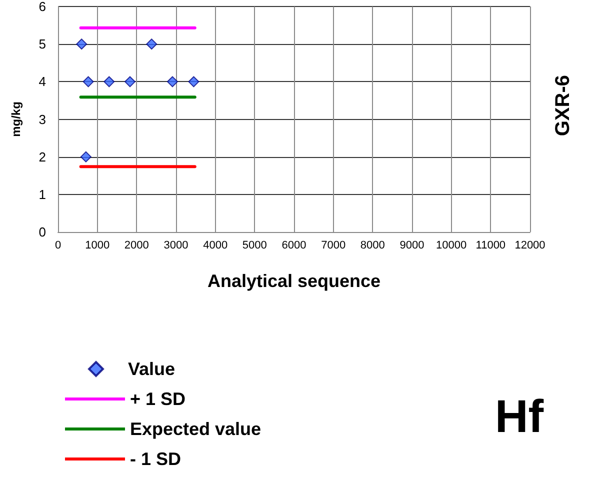 The height and width of the screenshot is (496, 597). I want to click on x-tick-label: 9000, so click(412, 246).